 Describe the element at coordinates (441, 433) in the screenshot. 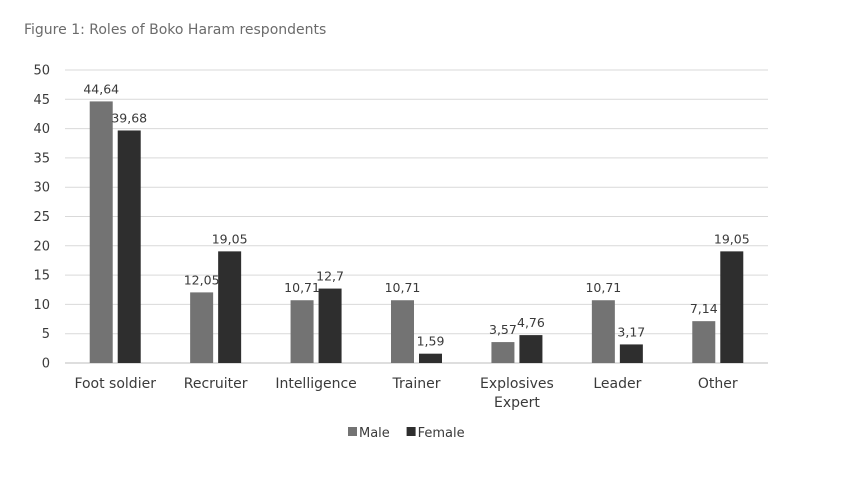

I see `legend-label-female: Female` at that location.